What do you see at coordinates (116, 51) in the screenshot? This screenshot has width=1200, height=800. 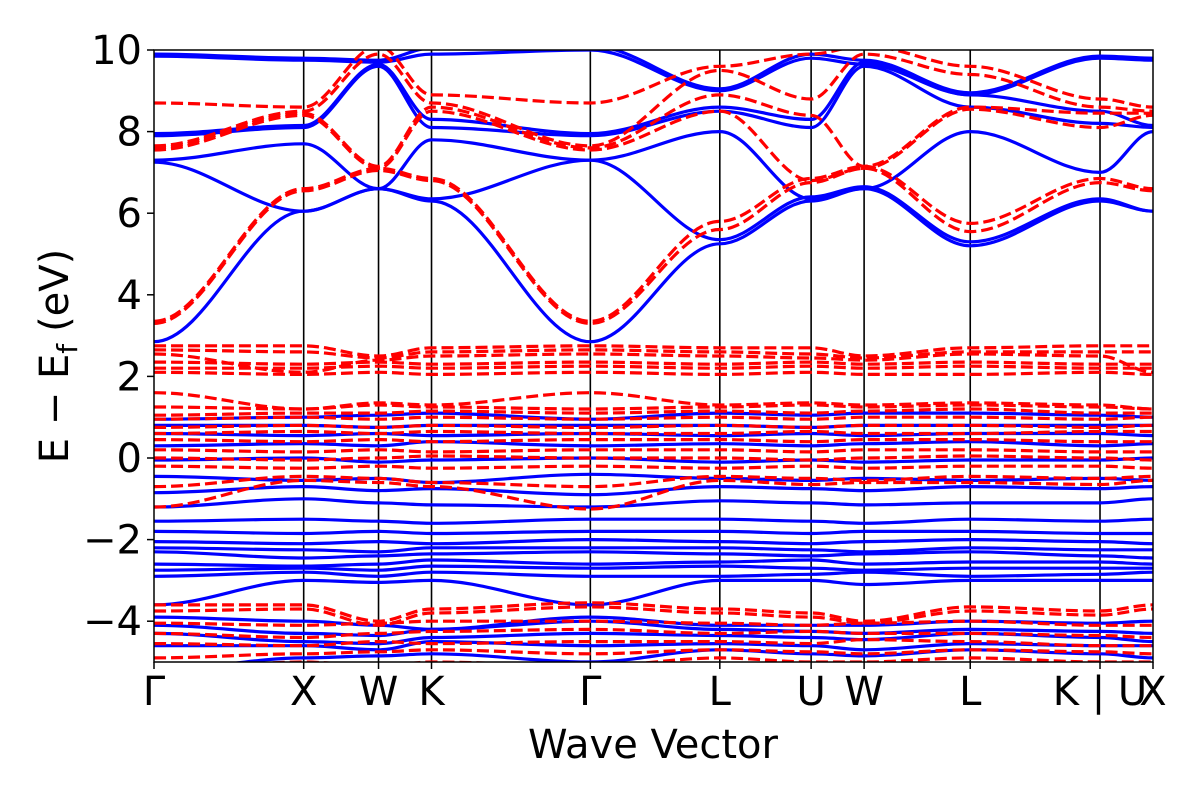 I see `y-tick-label: 10` at bounding box center [116, 51].